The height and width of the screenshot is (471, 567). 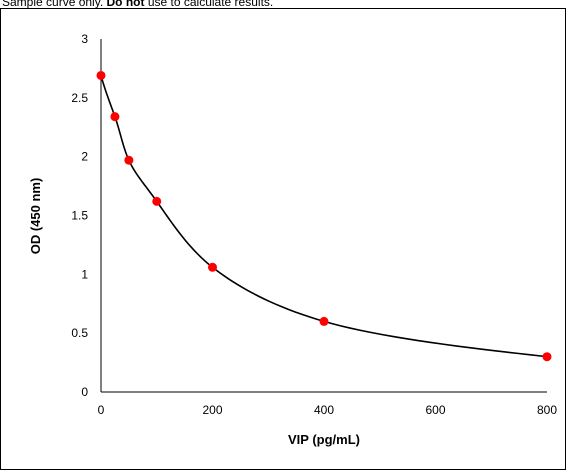 What do you see at coordinates (79, 333) in the screenshot?
I see `y-tick-label: 0.5` at bounding box center [79, 333].